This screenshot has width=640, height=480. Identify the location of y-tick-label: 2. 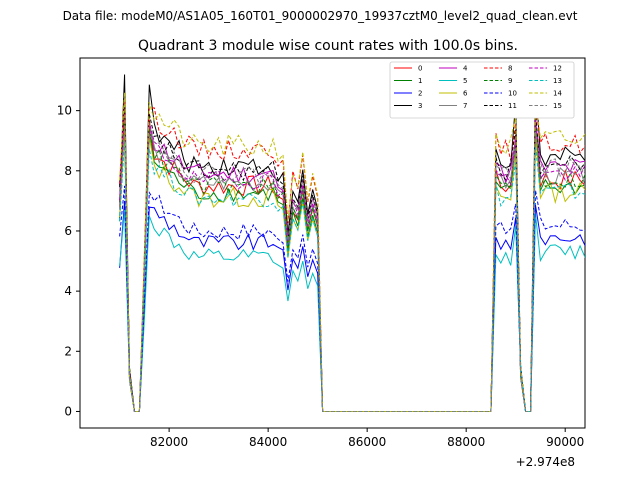
(68, 351).